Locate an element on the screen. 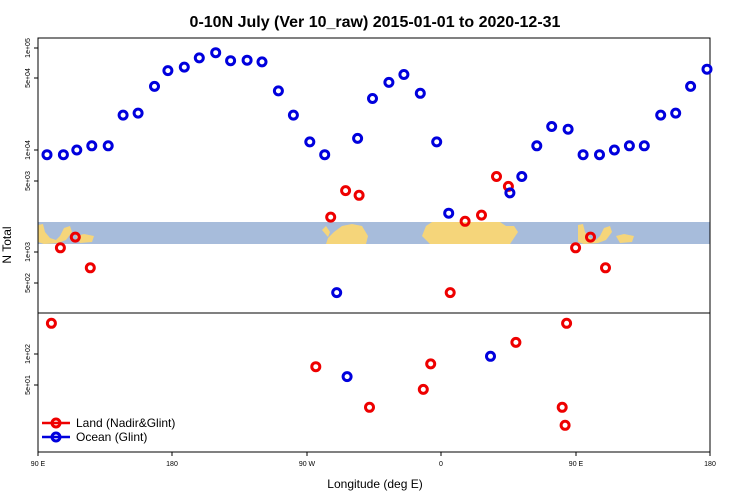 The width and height of the screenshot is (750, 500). x-axis: 90 E 180 90 W 0 90 E 180 is located at coordinates (373, 460).